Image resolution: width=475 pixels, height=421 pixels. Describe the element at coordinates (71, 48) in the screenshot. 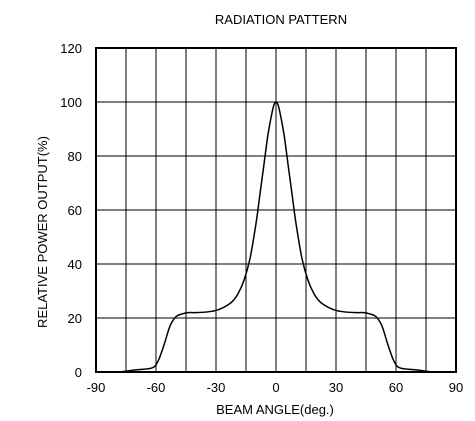

I see `y-tick-label: 120` at that location.